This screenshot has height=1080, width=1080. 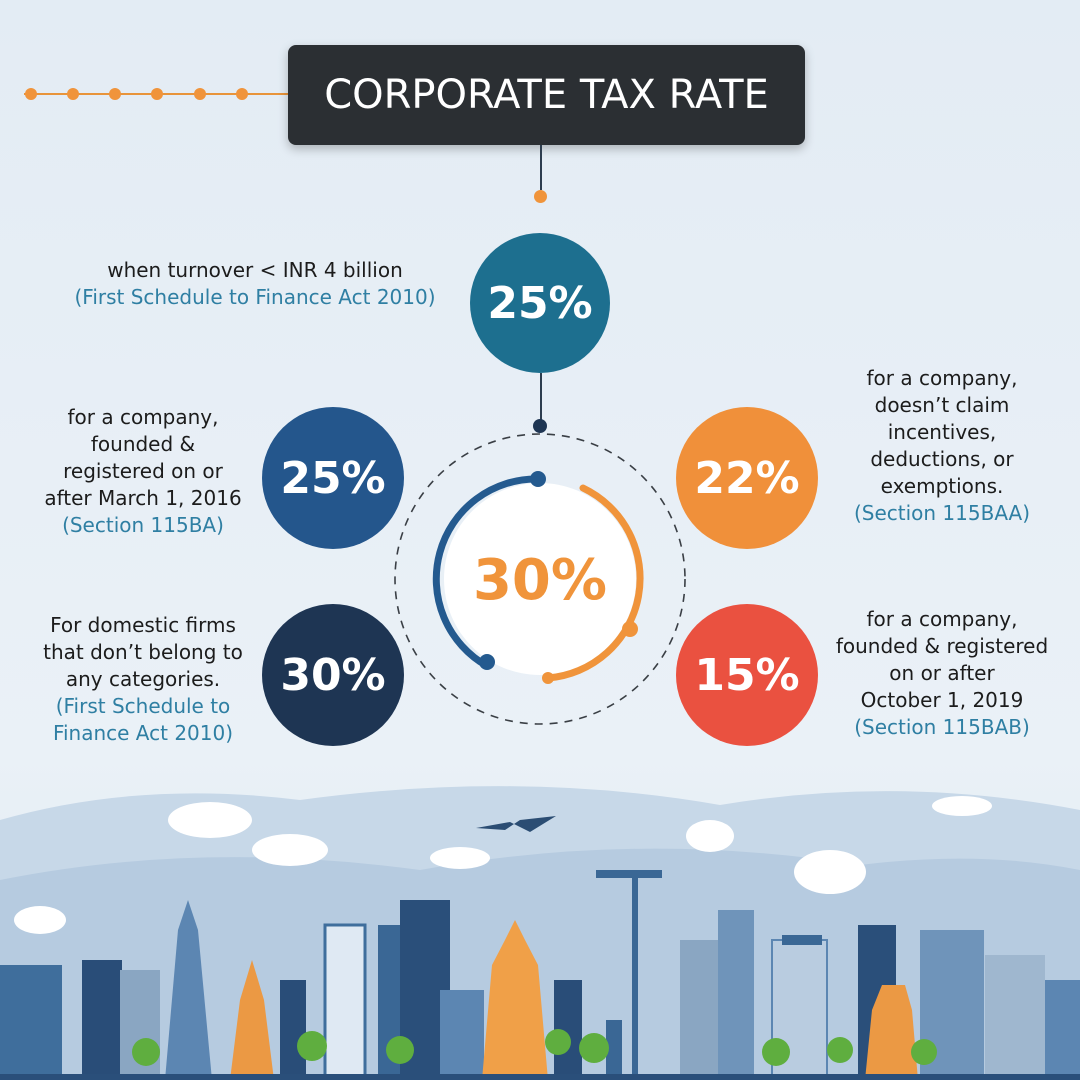 I want to click on description-line: deductions, or, so click(x=942, y=459).